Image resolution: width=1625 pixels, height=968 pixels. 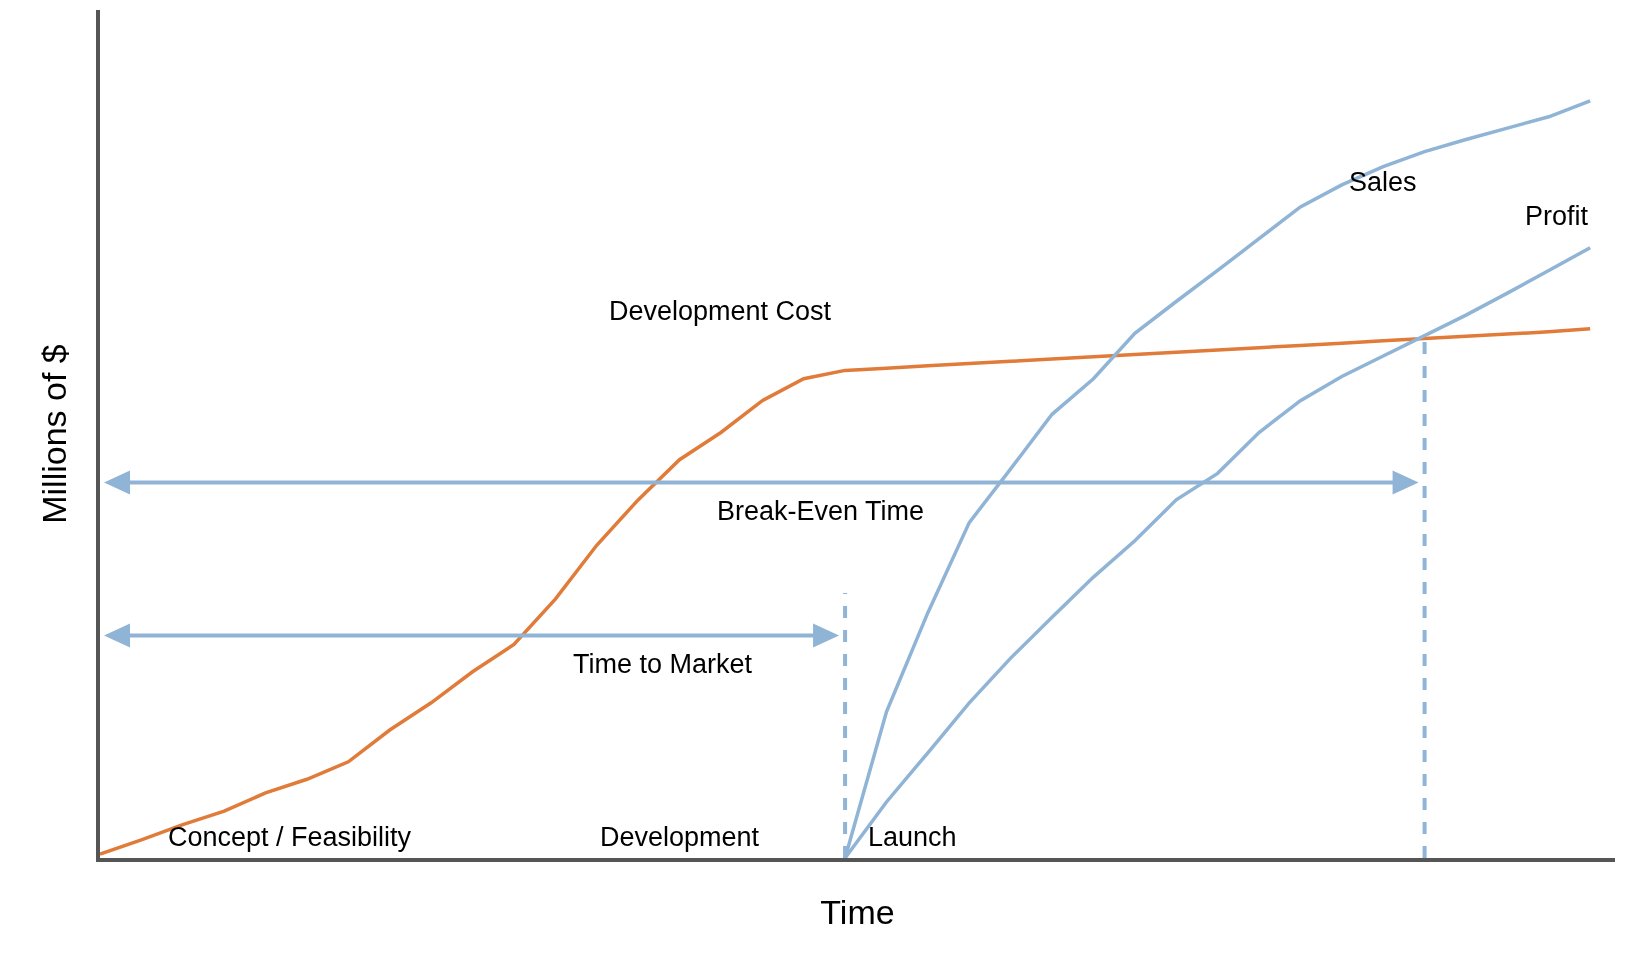 I want to click on annotation: Launch, so click(x=912, y=837).